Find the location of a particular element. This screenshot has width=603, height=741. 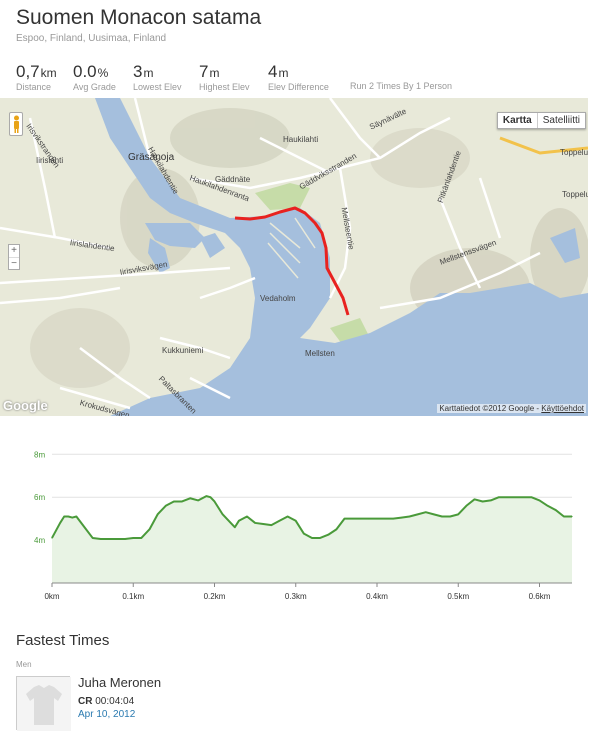

stat-runs-label: Run 2 Times By 1 Person is located at coordinates (401, 86).